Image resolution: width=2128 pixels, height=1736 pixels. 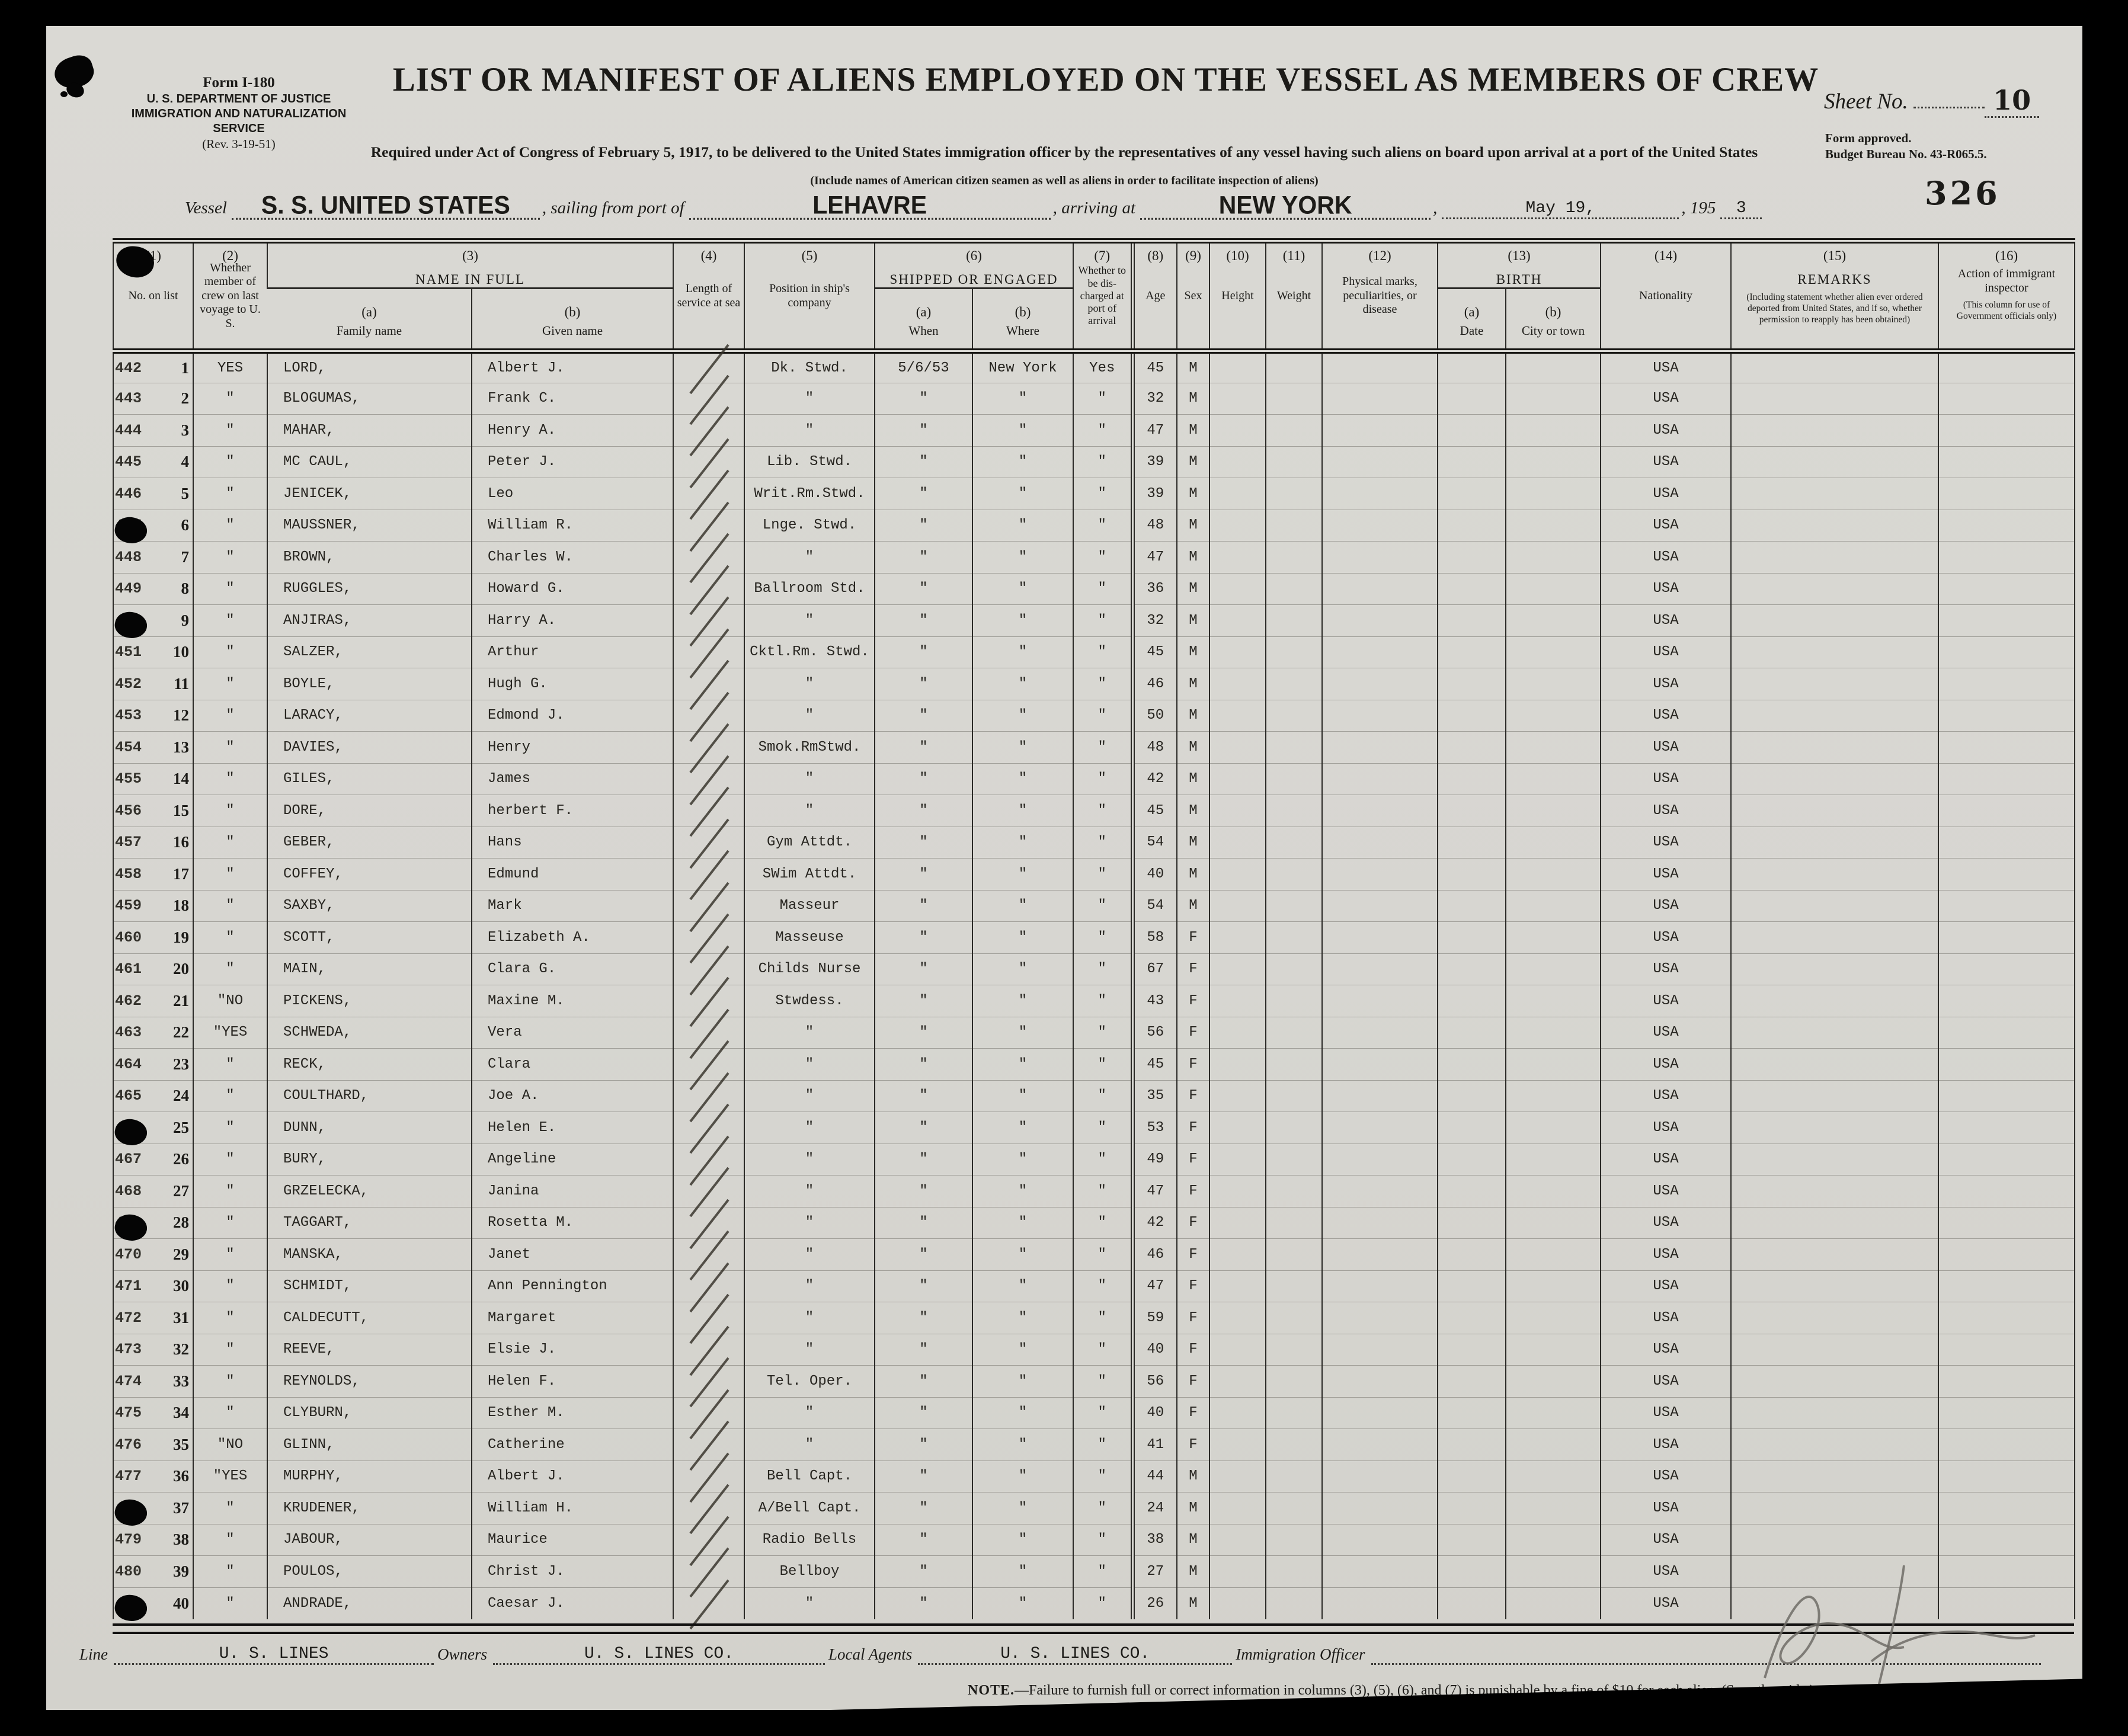 I want to click on col9-label: Sex, so click(x=1193, y=295).